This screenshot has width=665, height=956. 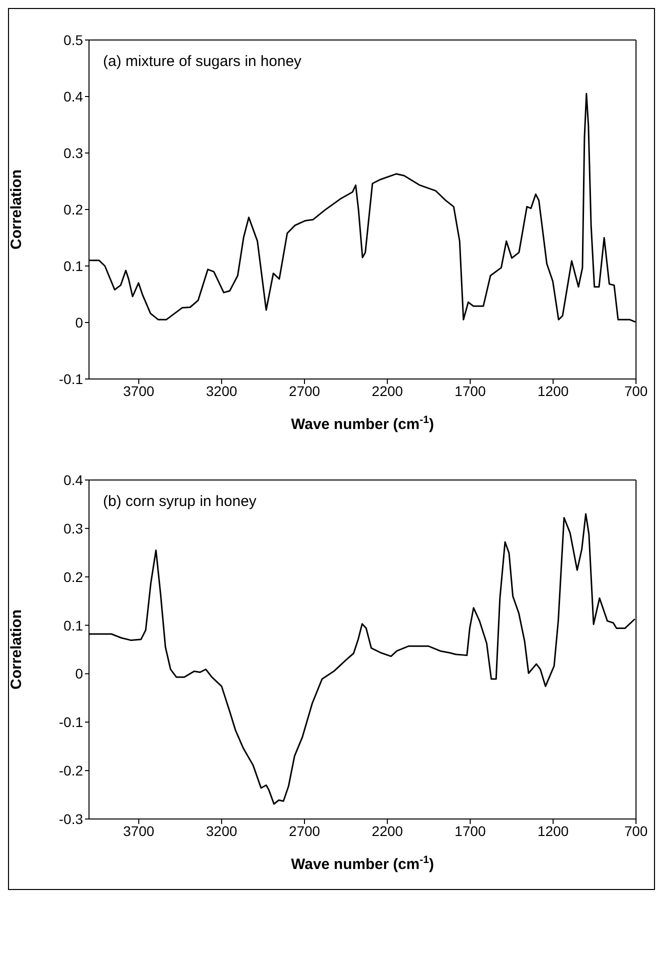 I want to click on annotation: (b) corn syrup in honey, so click(x=179, y=501).